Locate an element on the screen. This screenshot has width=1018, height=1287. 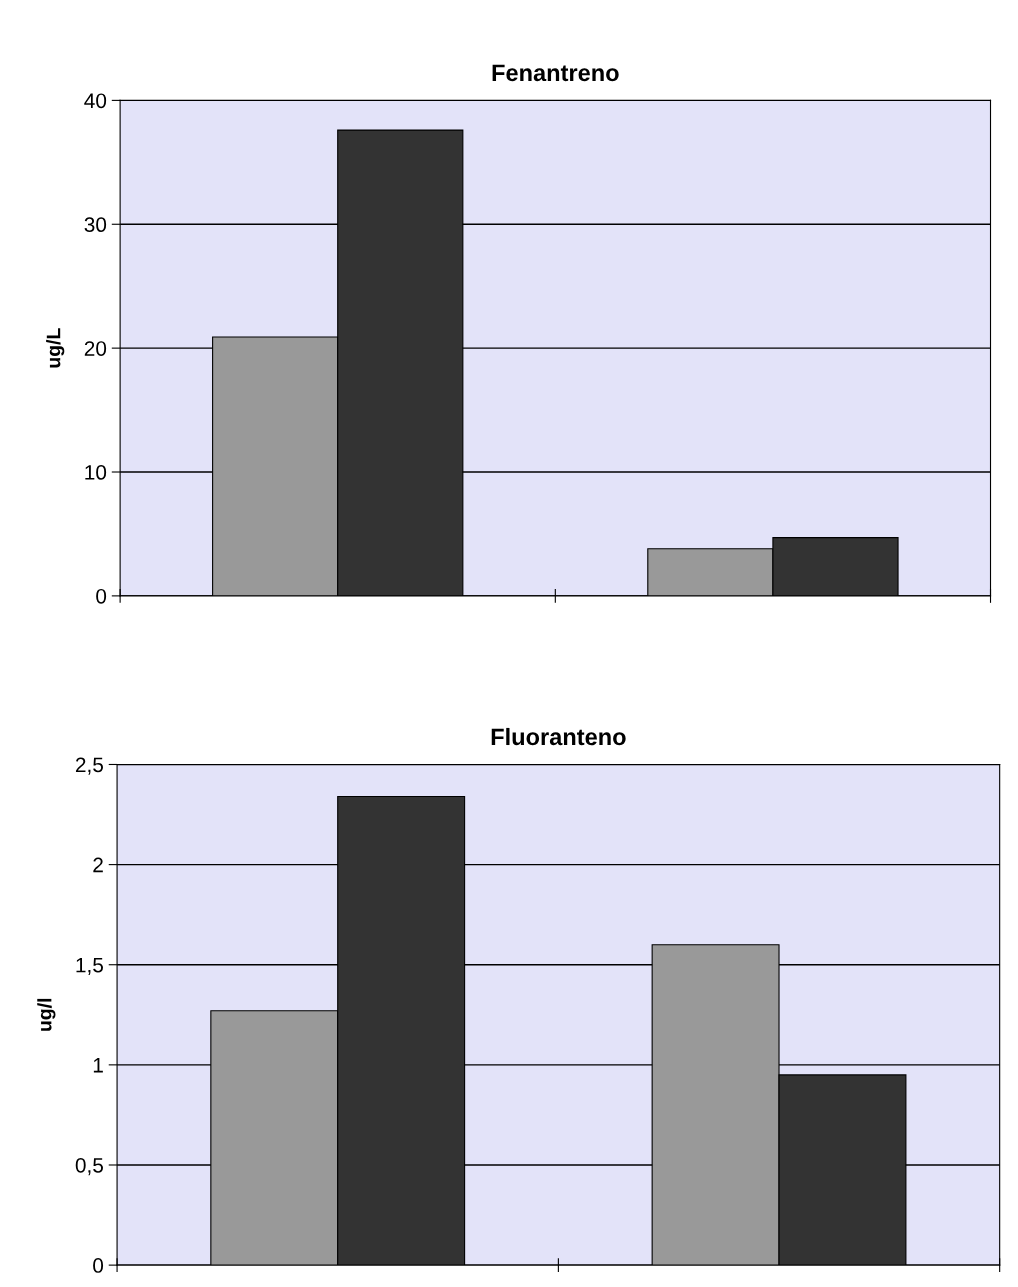
y-tick-label: 10 is located at coordinates (96, 472).